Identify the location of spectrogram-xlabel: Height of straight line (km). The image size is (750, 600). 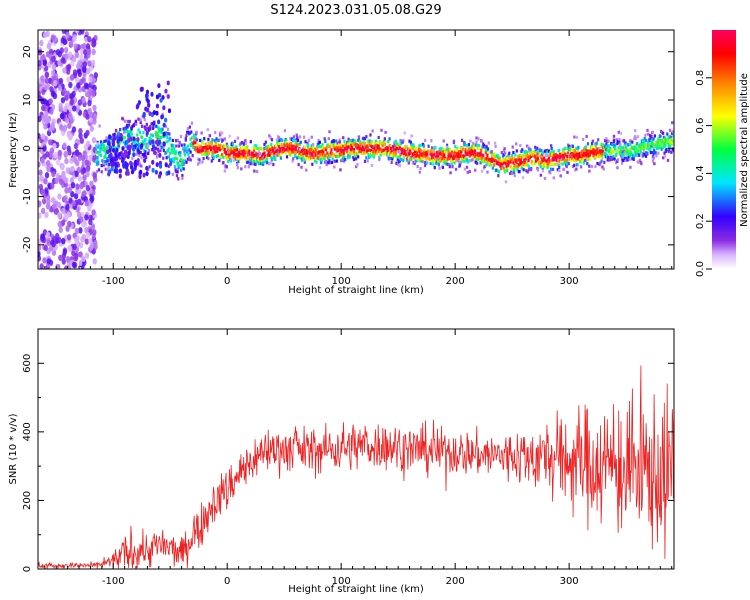
(356, 290).